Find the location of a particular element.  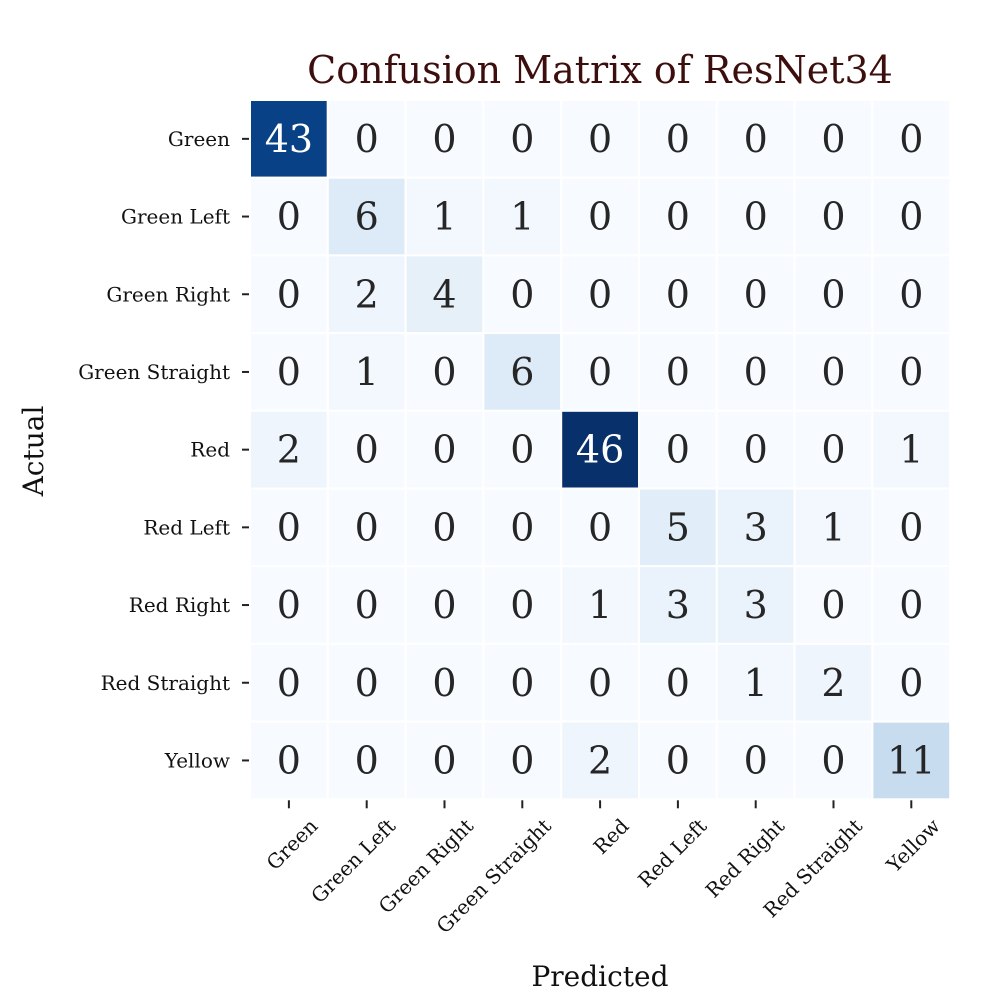

heatmap-cell-green-left-red is located at coordinates (600, 216).